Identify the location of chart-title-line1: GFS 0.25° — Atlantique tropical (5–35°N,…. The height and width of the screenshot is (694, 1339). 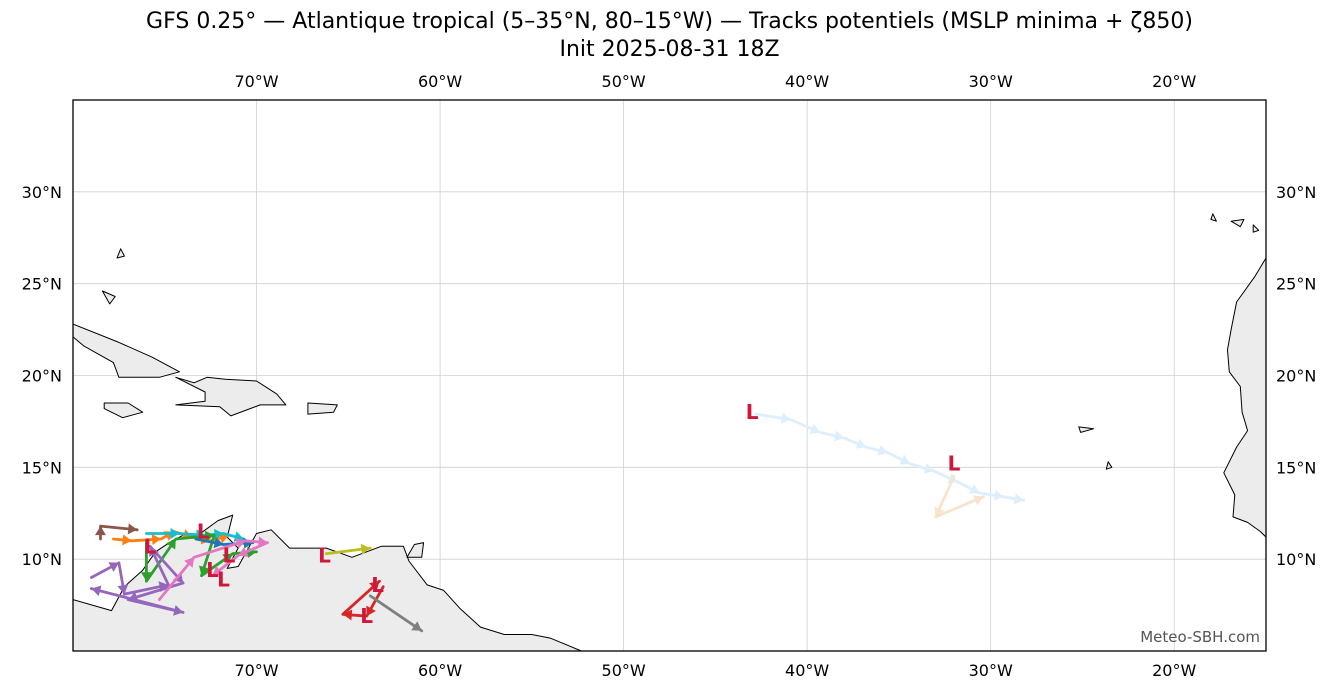
(669, 21).